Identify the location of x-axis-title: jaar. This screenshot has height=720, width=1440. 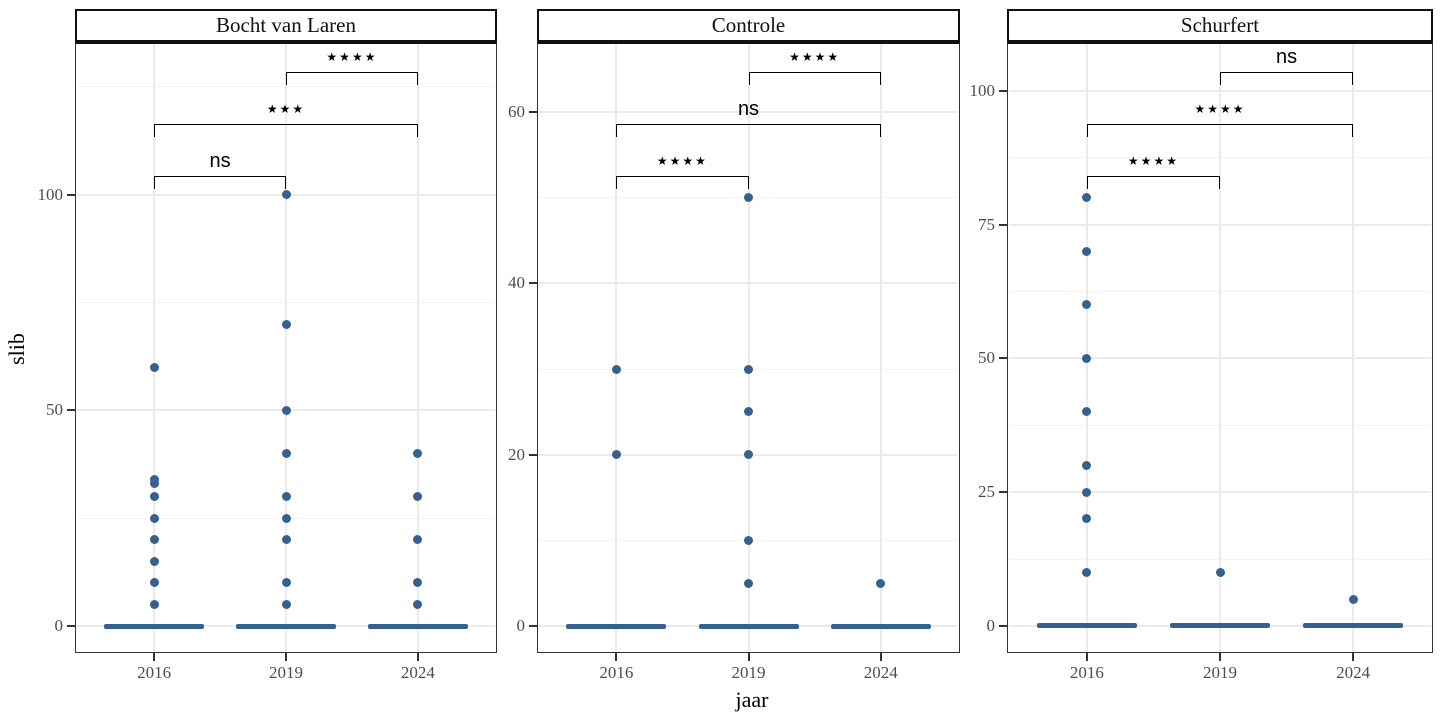
(752, 699).